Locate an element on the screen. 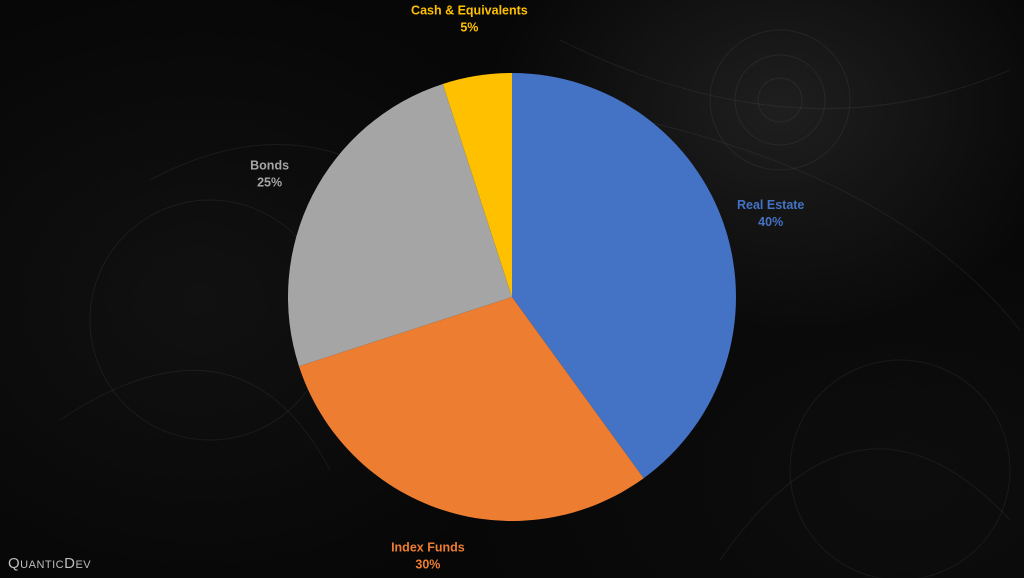 The width and height of the screenshot is (1024, 578). brand-logo: QuanticDev is located at coordinates (50, 563).